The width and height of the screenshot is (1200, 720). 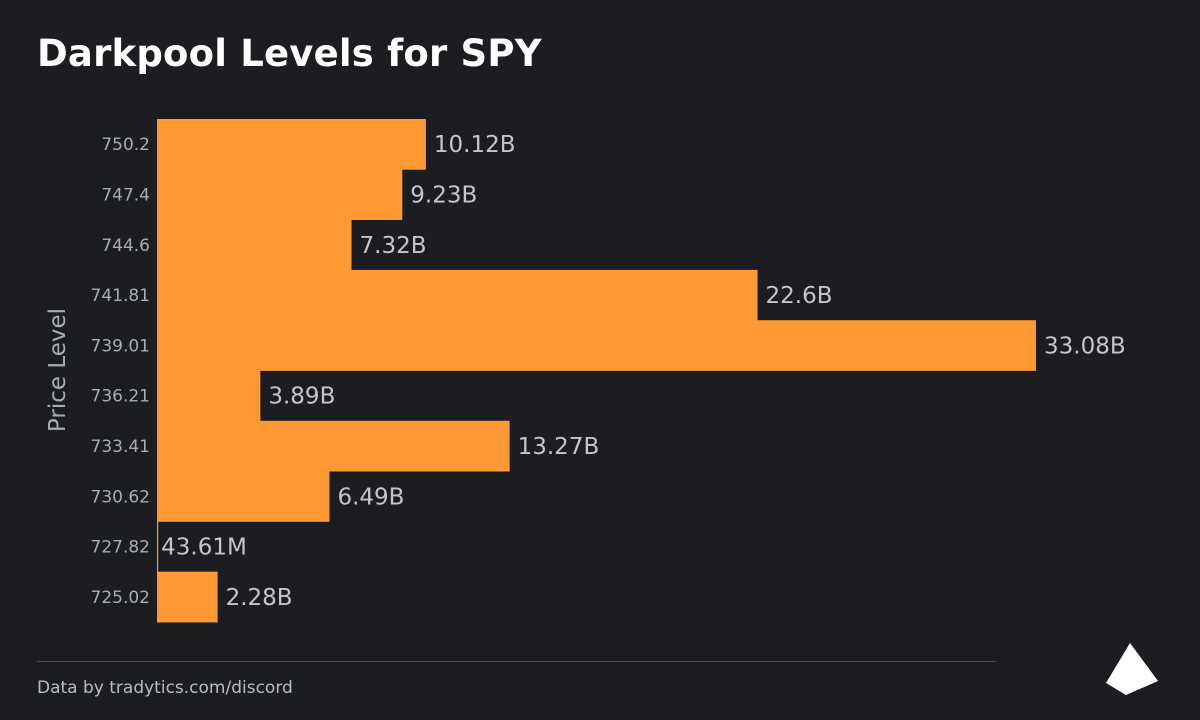 What do you see at coordinates (280, 194) in the screenshot?
I see `bar-747.4` at bounding box center [280, 194].